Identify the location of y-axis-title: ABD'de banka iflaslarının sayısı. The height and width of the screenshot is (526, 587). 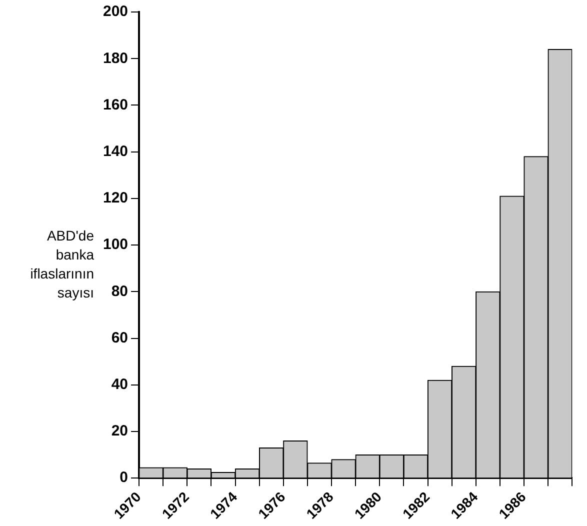
(62, 263).